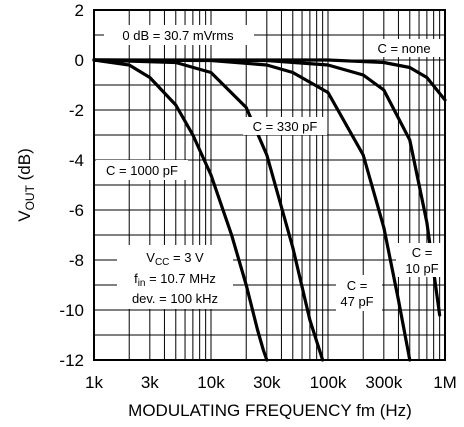  I want to click on svg-text: 0 dB = 30.7 mVrms, so click(178, 35).